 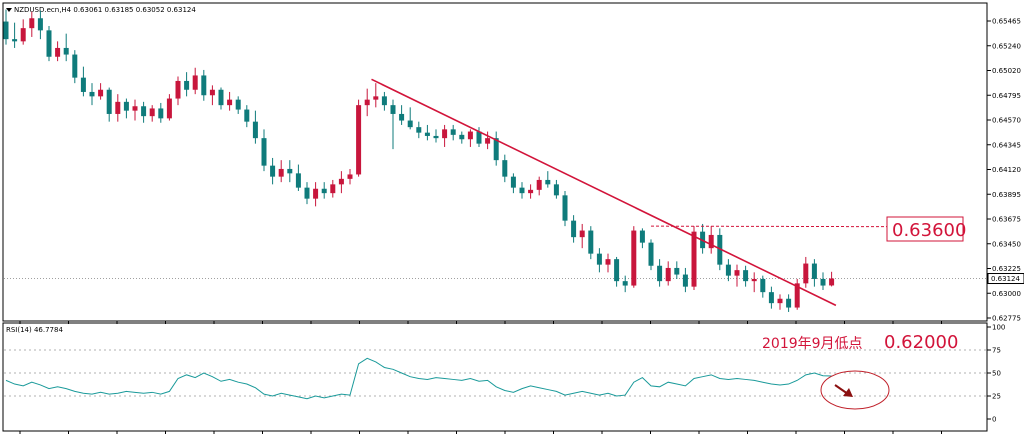 I want to click on current-price-box, so click(x=1005, y=279).